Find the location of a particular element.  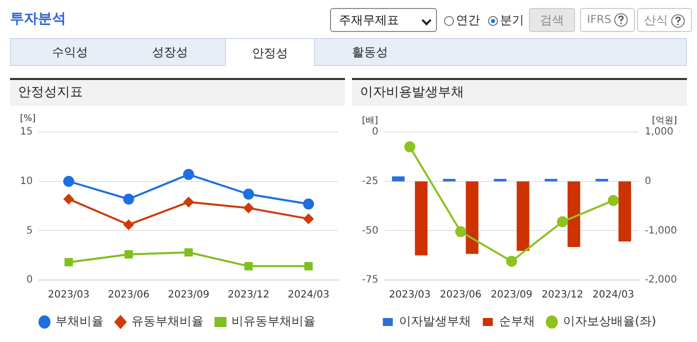

legend-label: 이자보상배율(좌) is located at coordinates (609, 321).